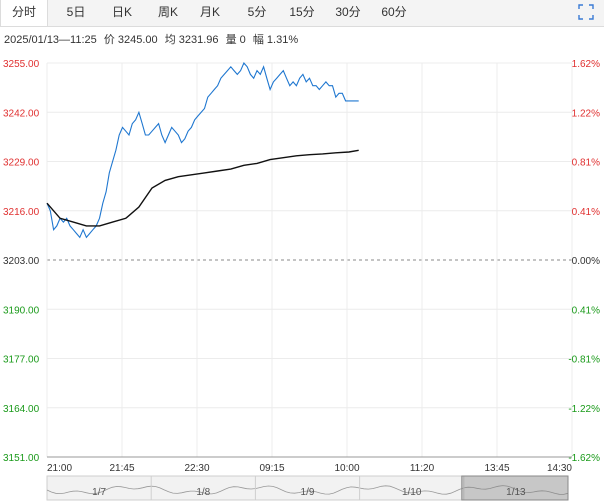 This screenshot has height=502, width=604. Describe the element at coordinates (209, 12) in the screenshot. I see `tab-monthly-k: 月K` at that location.